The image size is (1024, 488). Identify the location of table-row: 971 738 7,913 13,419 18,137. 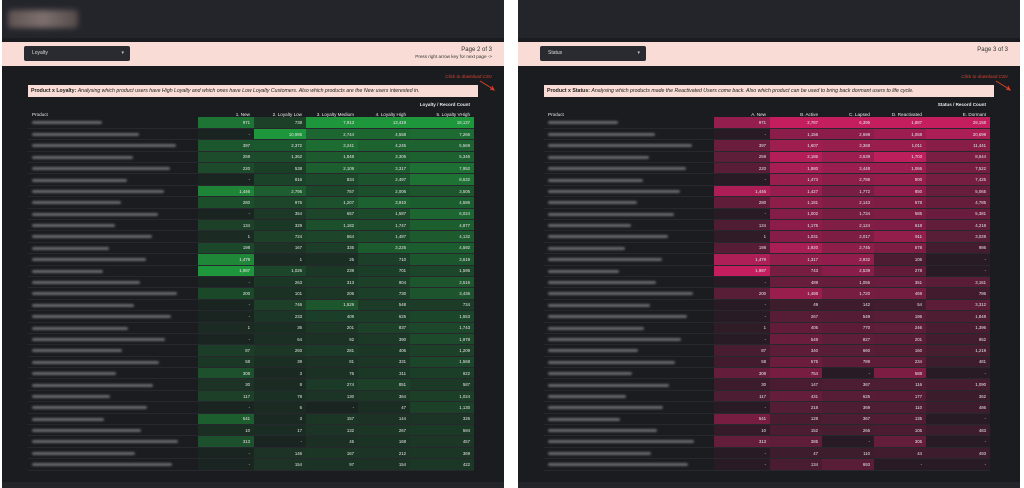
(251, 123).